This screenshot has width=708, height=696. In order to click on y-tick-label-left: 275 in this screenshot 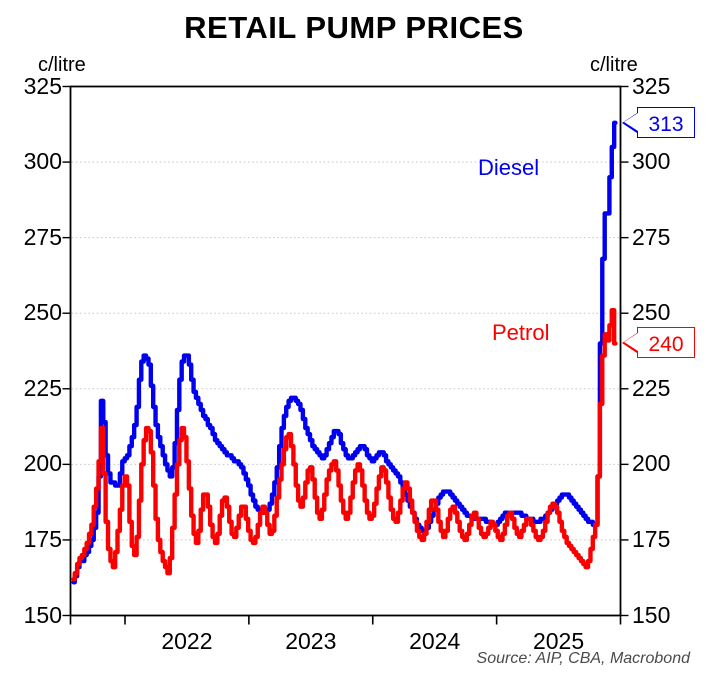, I will do `click(42, 236)`.